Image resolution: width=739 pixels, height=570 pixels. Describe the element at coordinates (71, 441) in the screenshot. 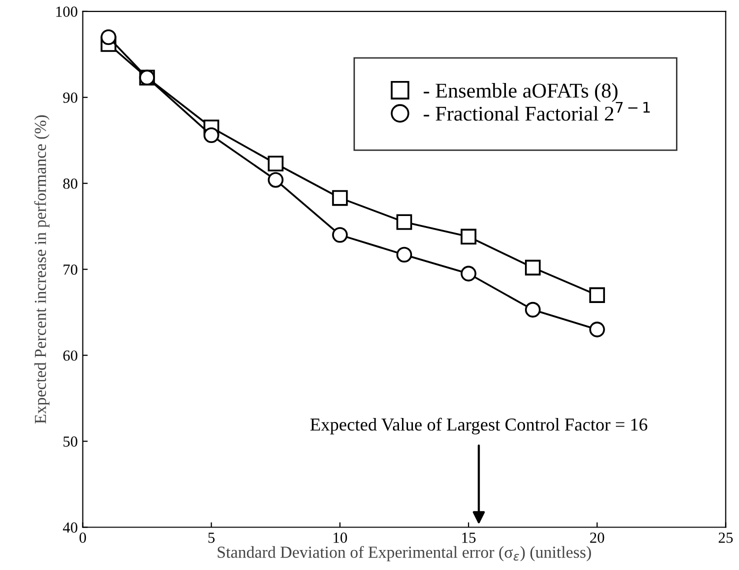

I see `y-tick-label: 50` at that location.